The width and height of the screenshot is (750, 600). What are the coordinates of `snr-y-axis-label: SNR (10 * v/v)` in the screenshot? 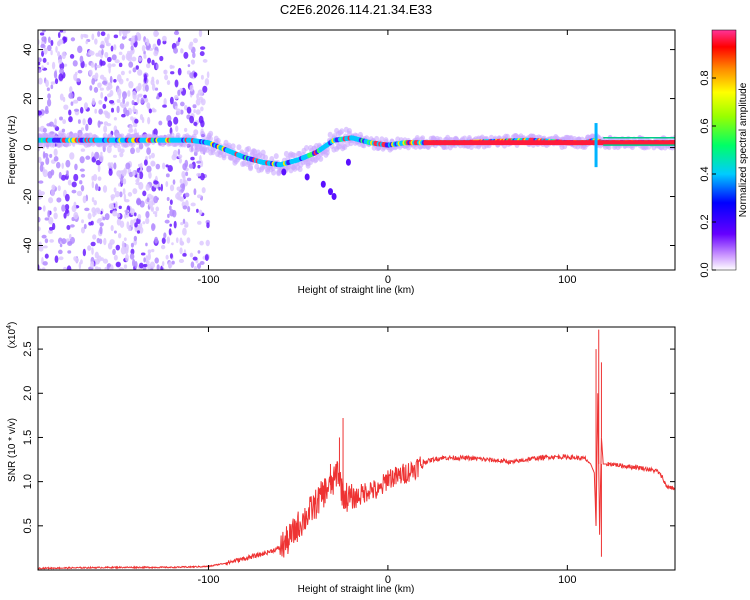 It's located at (12, 450).